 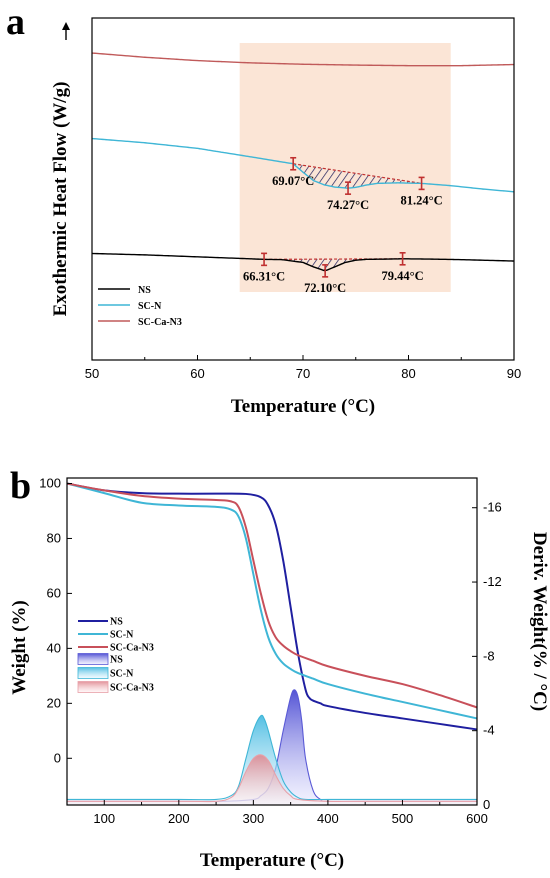 I want to click on x-tick-label: 80, so click(x=408, y=373).